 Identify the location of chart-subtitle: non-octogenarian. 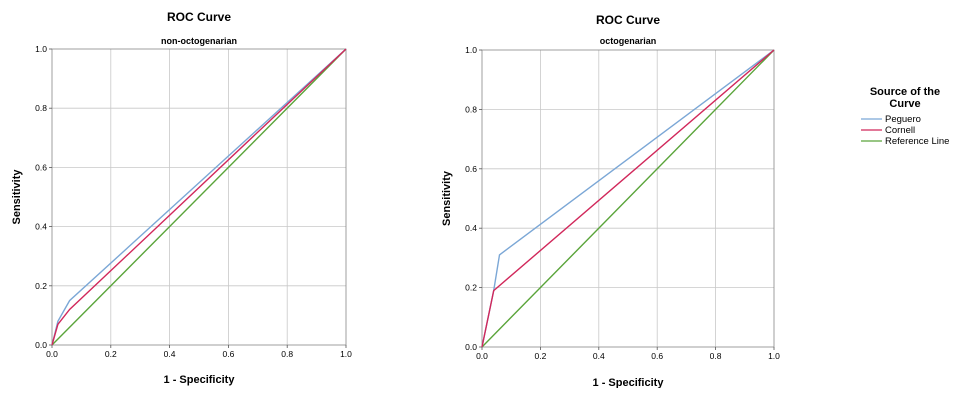
(199, 41).